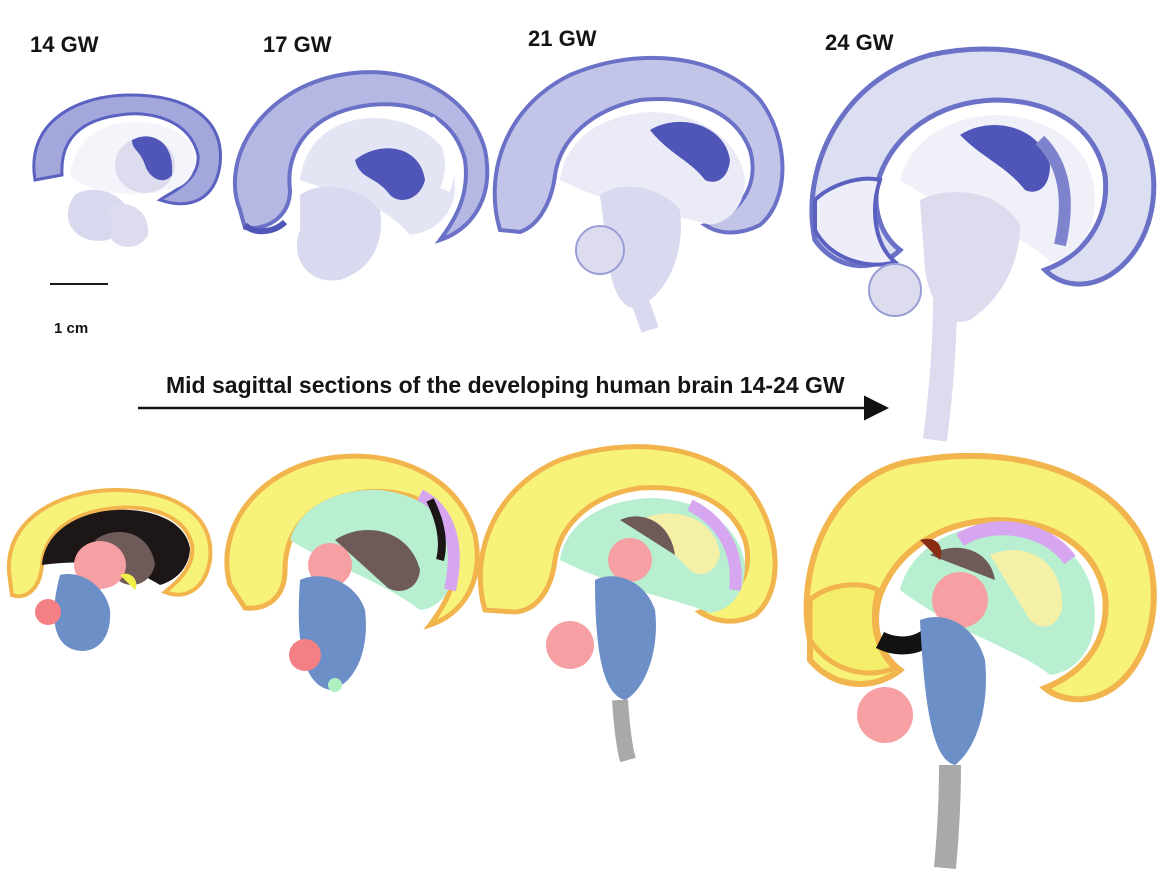 This screenshot has height=874, width=1164. What do you see at coordinates (627, 603) in the screenshot?
I see `atlas-section-21gw` at bounding box center [627, 603].